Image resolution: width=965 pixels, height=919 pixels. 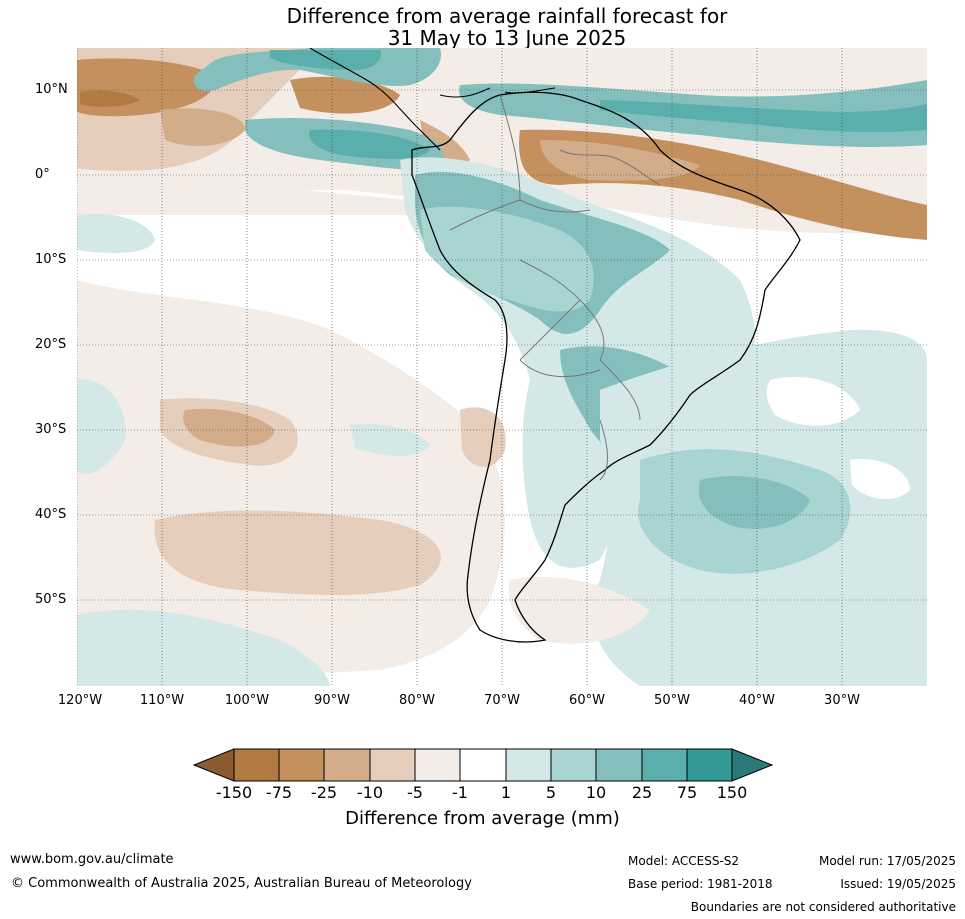 I want to click on north-brown-band-west-low, so click(x=202, y=127).